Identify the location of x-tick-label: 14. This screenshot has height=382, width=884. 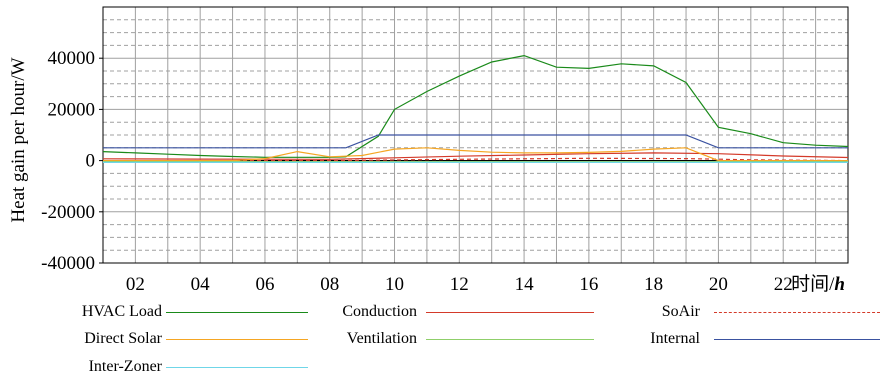
(525, 284).